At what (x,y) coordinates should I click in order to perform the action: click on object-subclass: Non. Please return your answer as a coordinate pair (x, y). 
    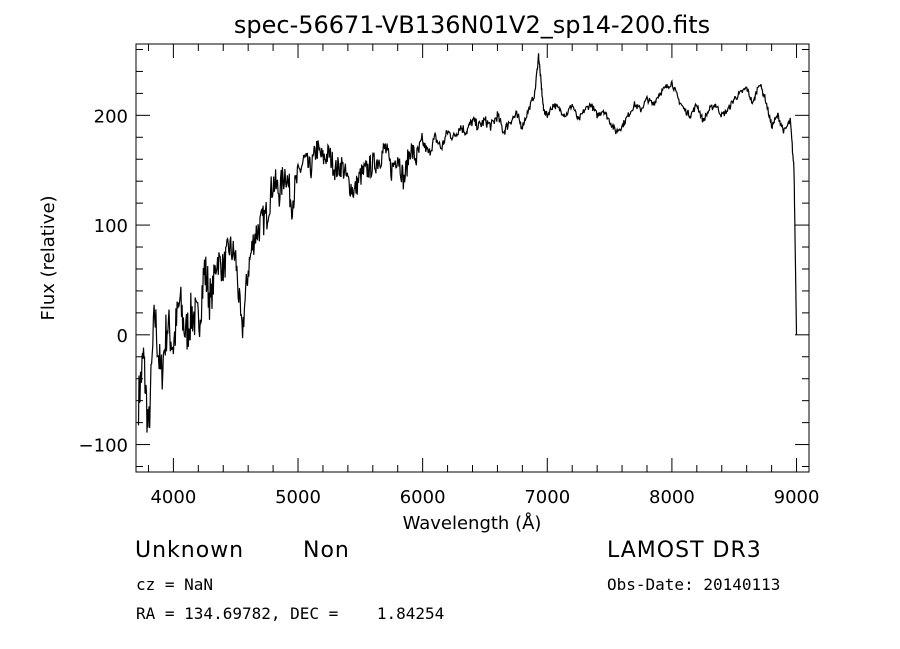
    Looking at the image, I should click on (326, 550).